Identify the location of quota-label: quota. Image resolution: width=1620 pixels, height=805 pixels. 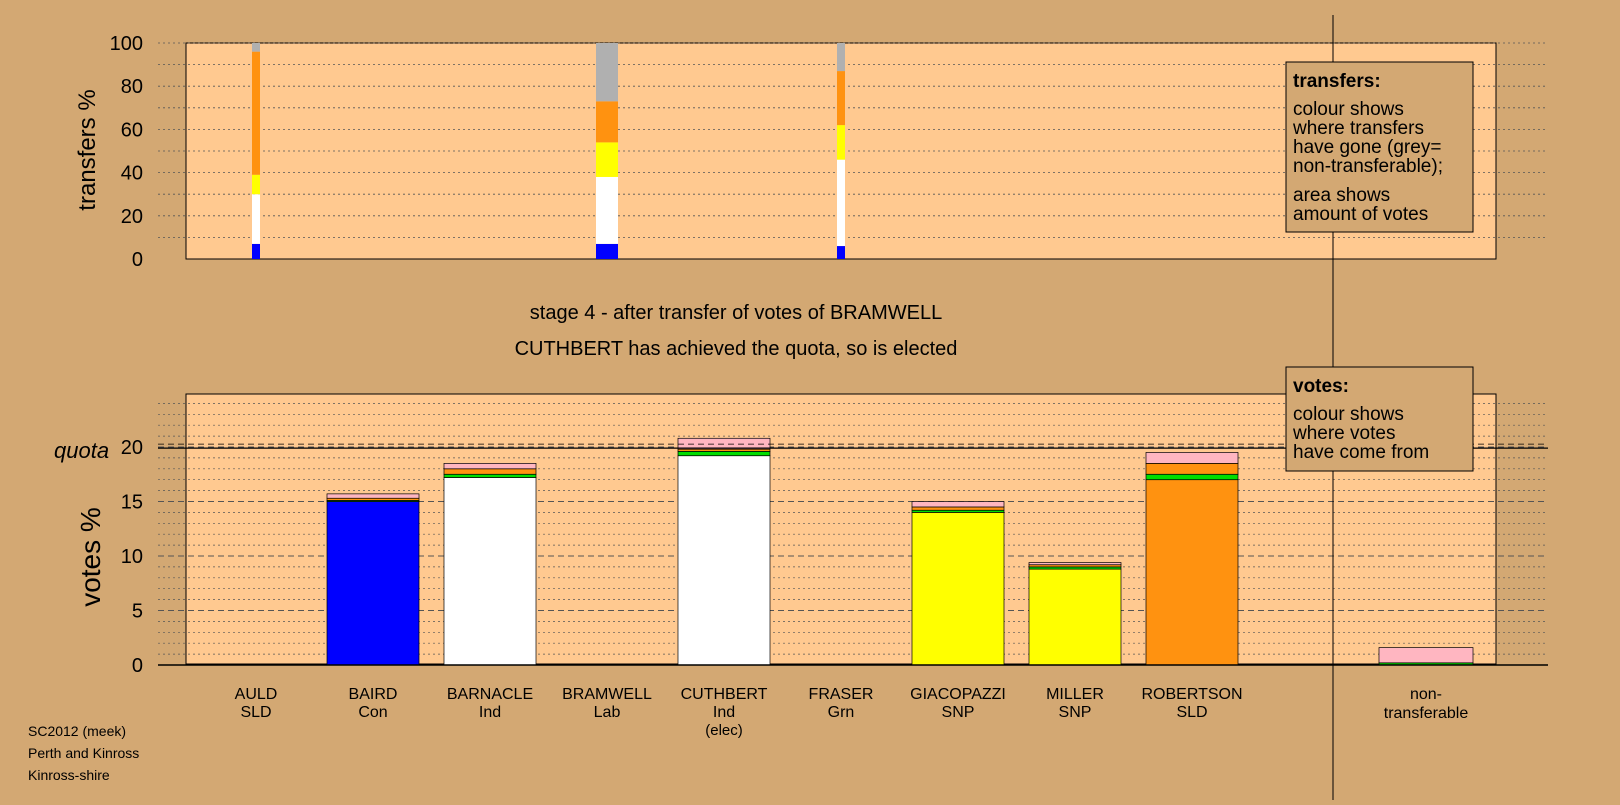
(81, 450).